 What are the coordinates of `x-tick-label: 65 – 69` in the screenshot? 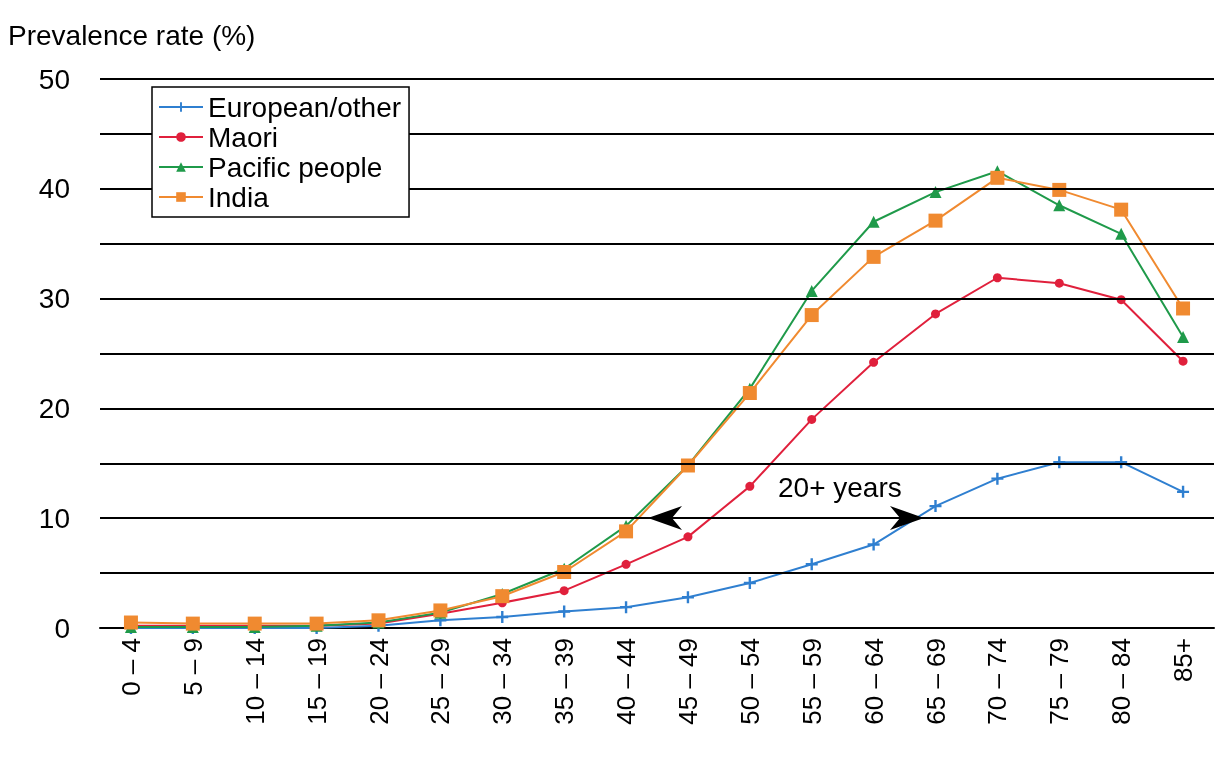 It's located at (935, 681).